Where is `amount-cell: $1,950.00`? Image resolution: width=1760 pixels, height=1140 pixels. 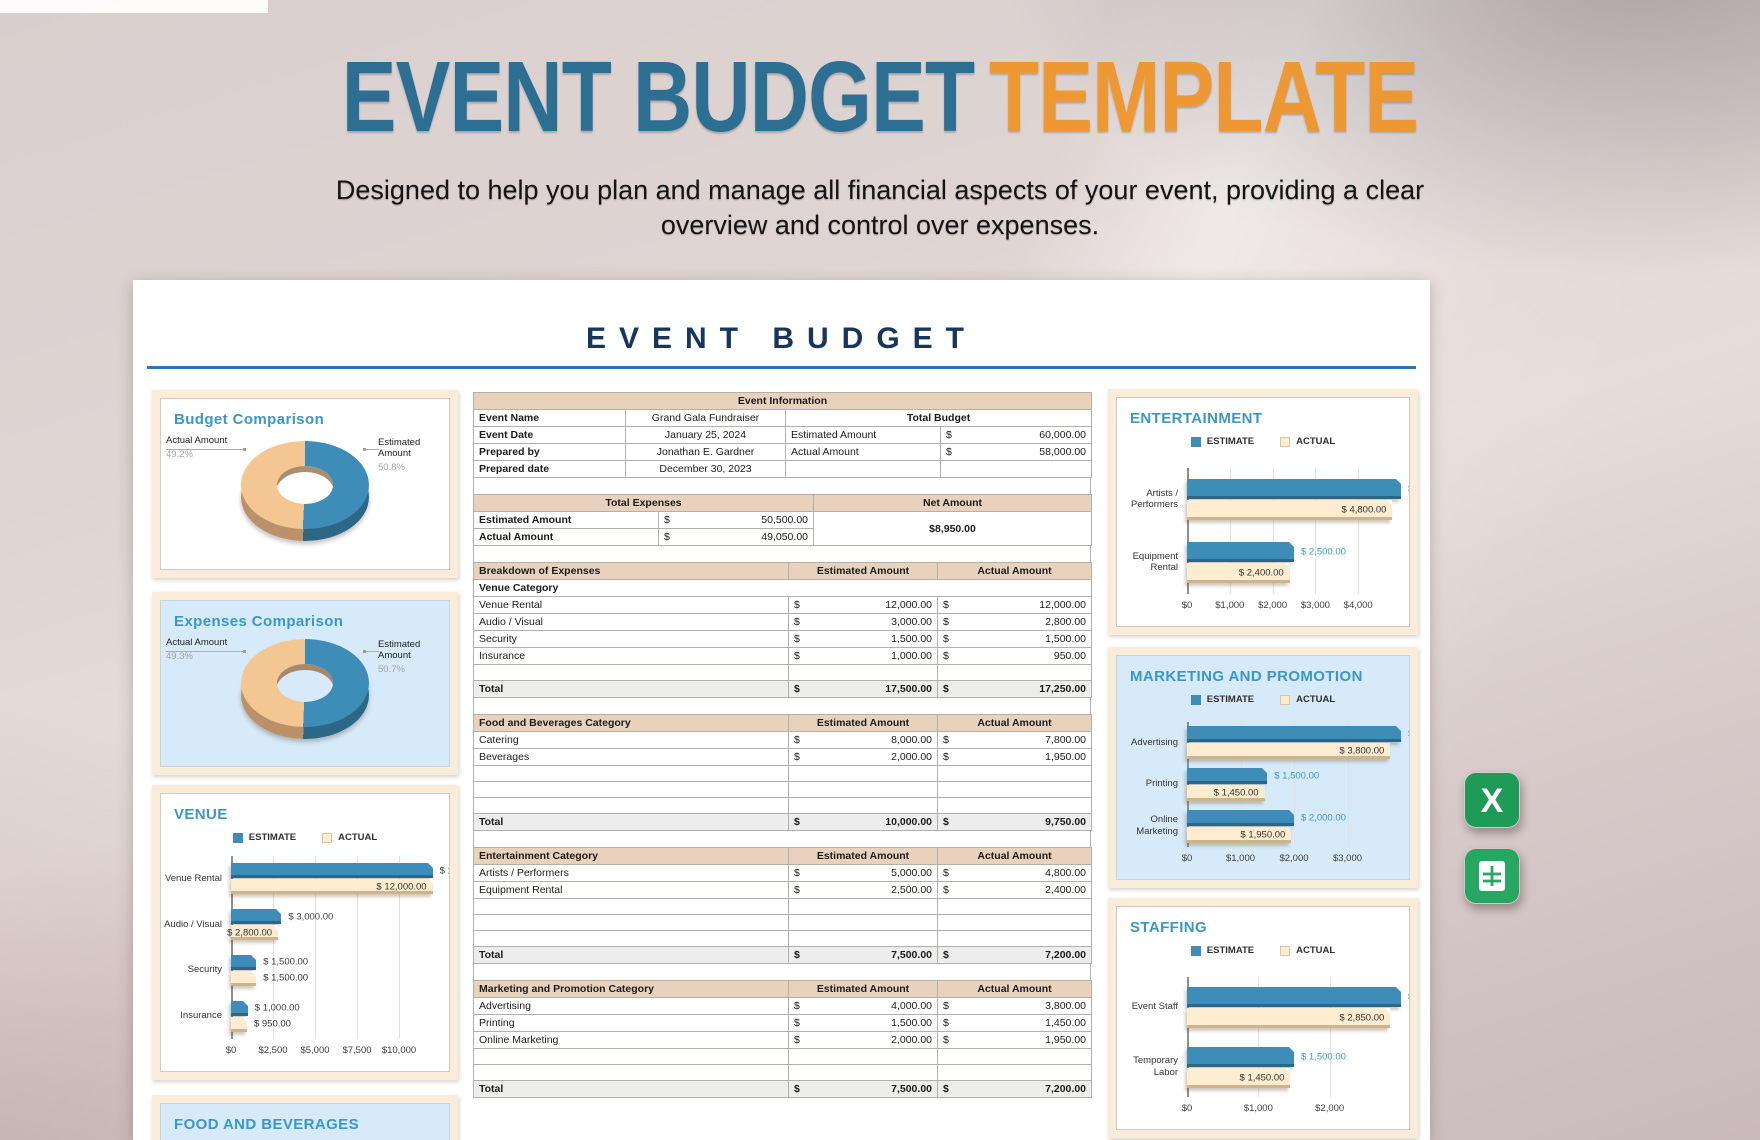
amount-cell: $1,950.00 is located at coordinates (1014, 1040).